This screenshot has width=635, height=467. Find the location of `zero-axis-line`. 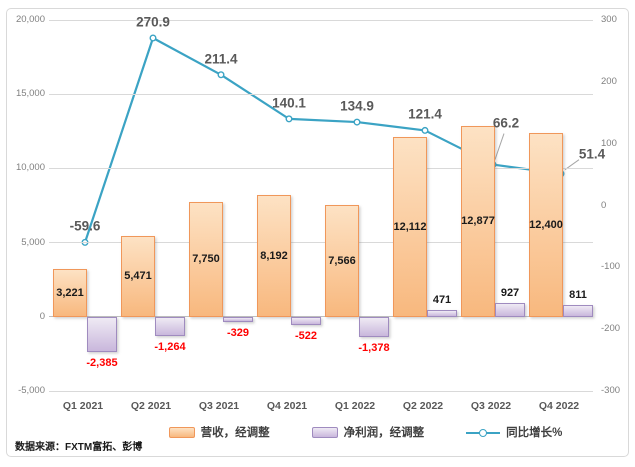

zero-axis-line is located at coordinates (321, 317).